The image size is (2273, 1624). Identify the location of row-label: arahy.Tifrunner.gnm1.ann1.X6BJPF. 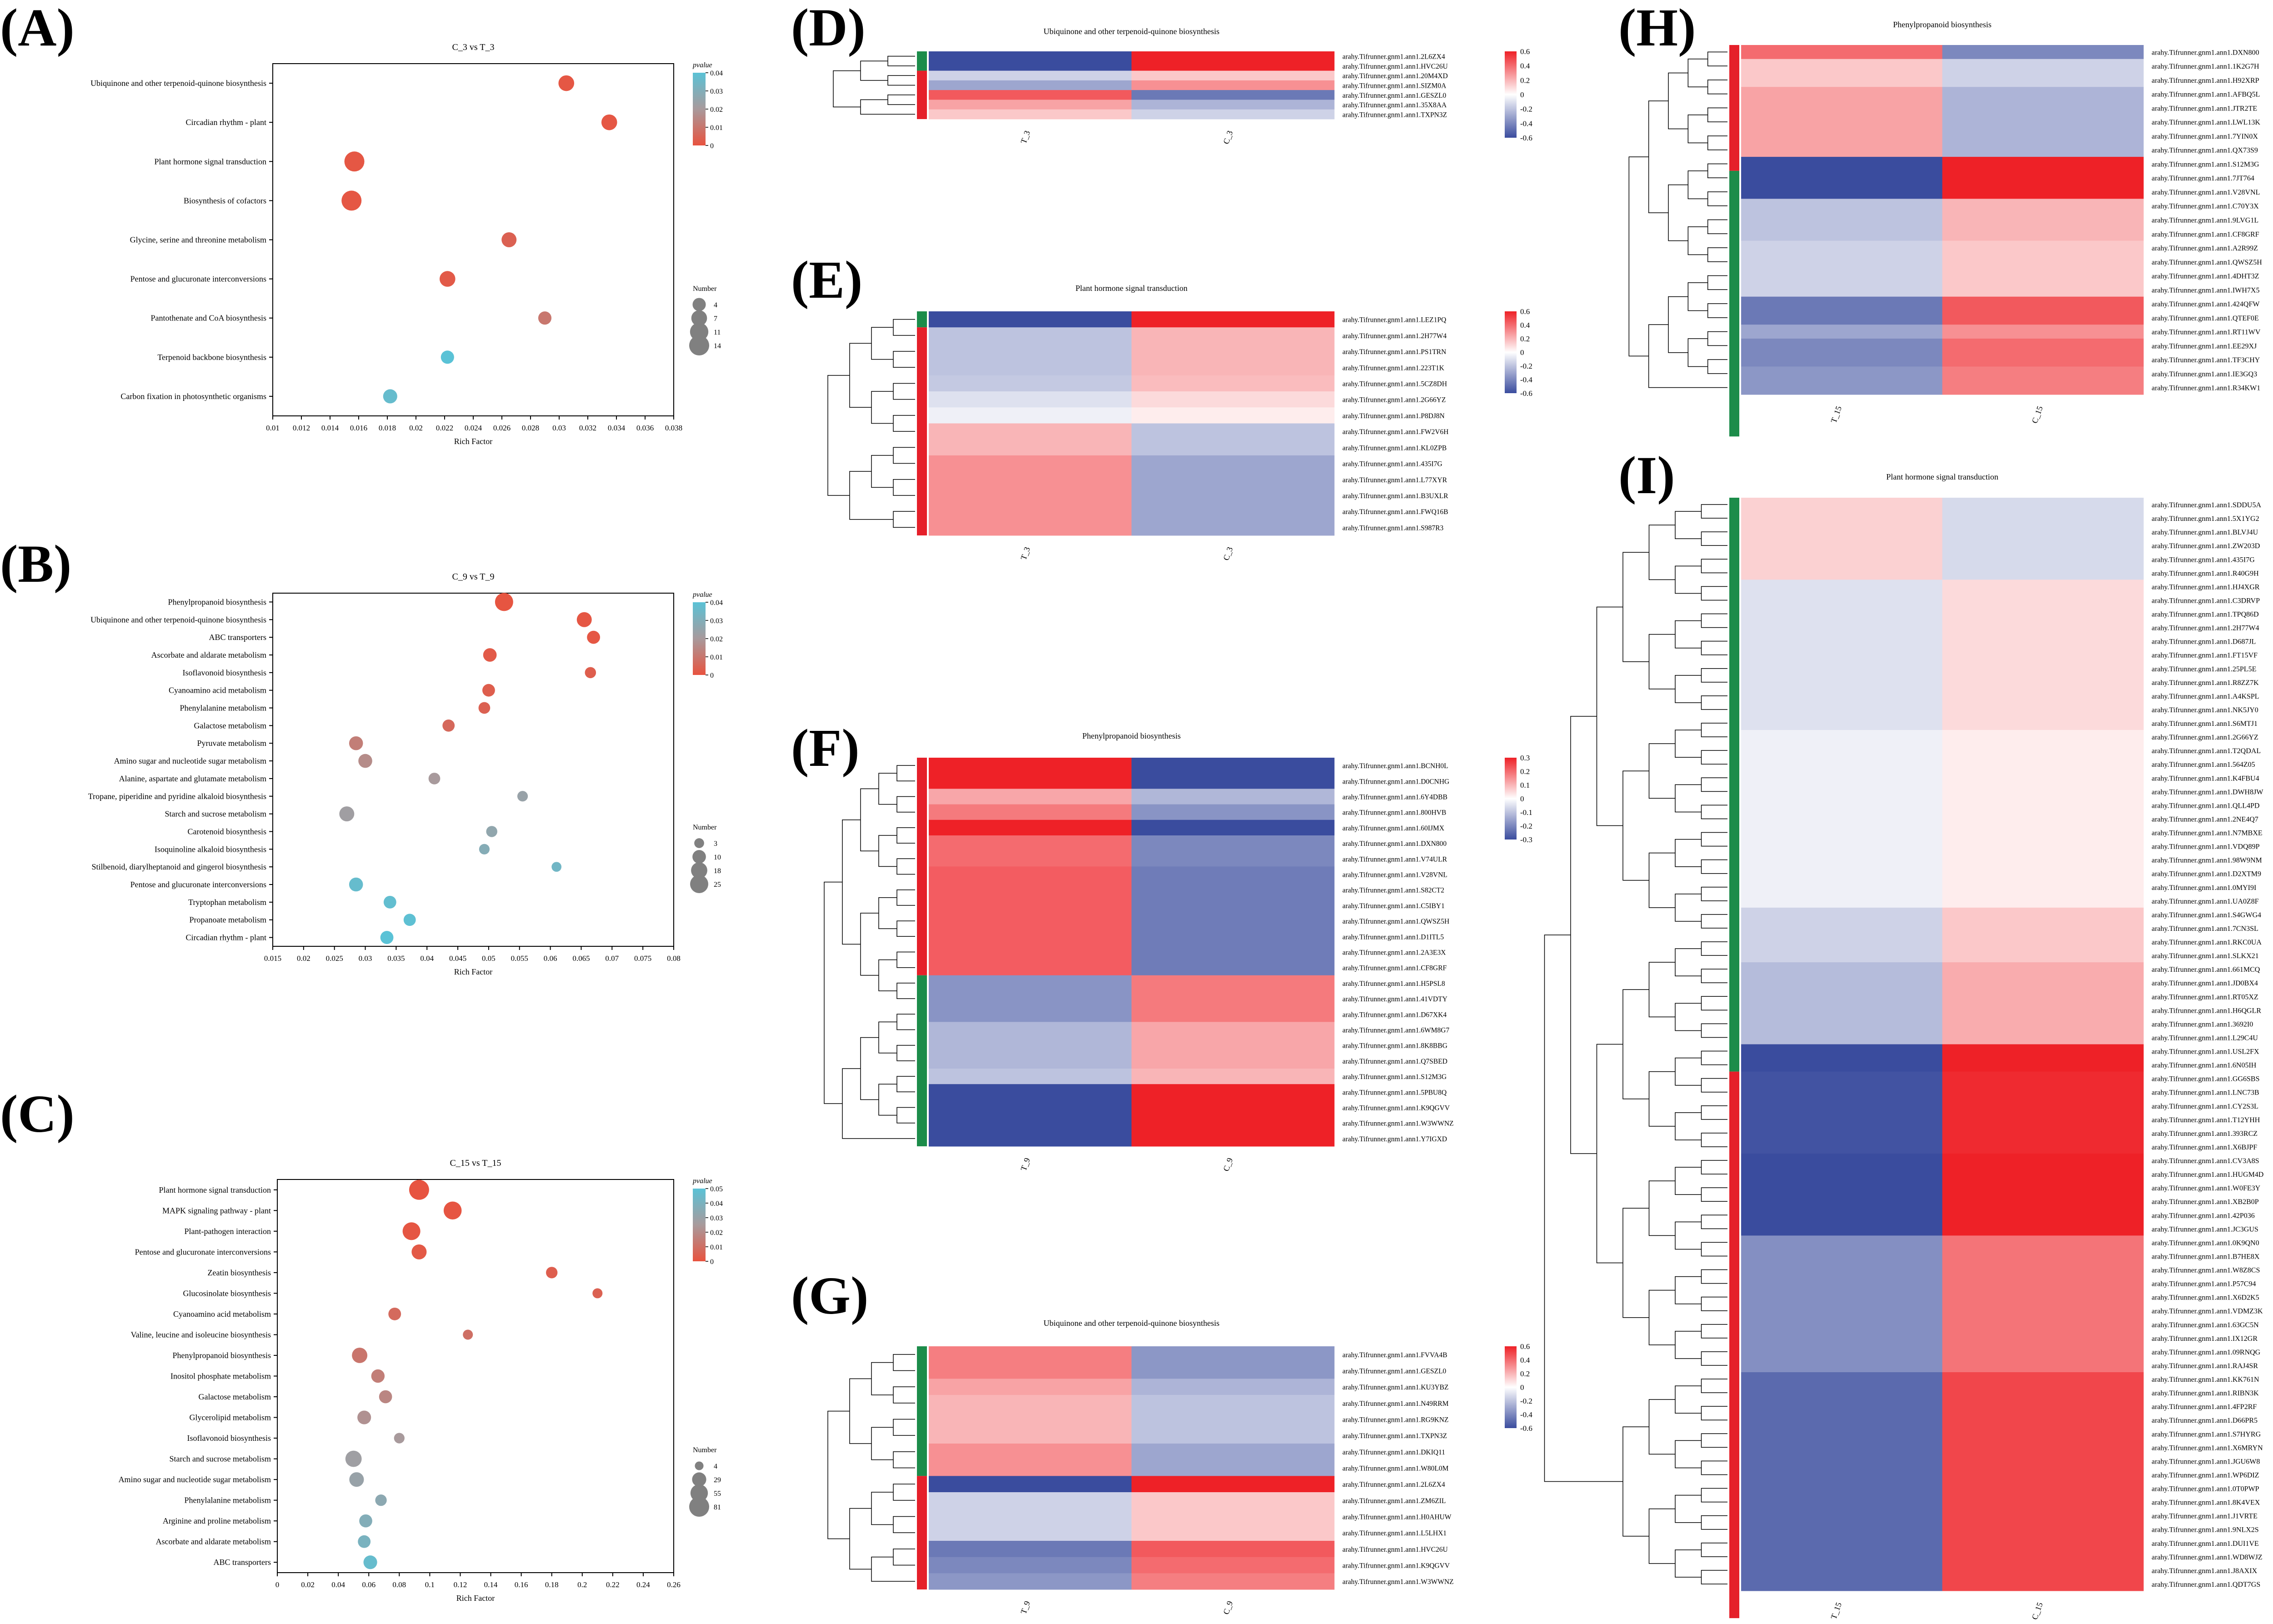
(2204, 1147).